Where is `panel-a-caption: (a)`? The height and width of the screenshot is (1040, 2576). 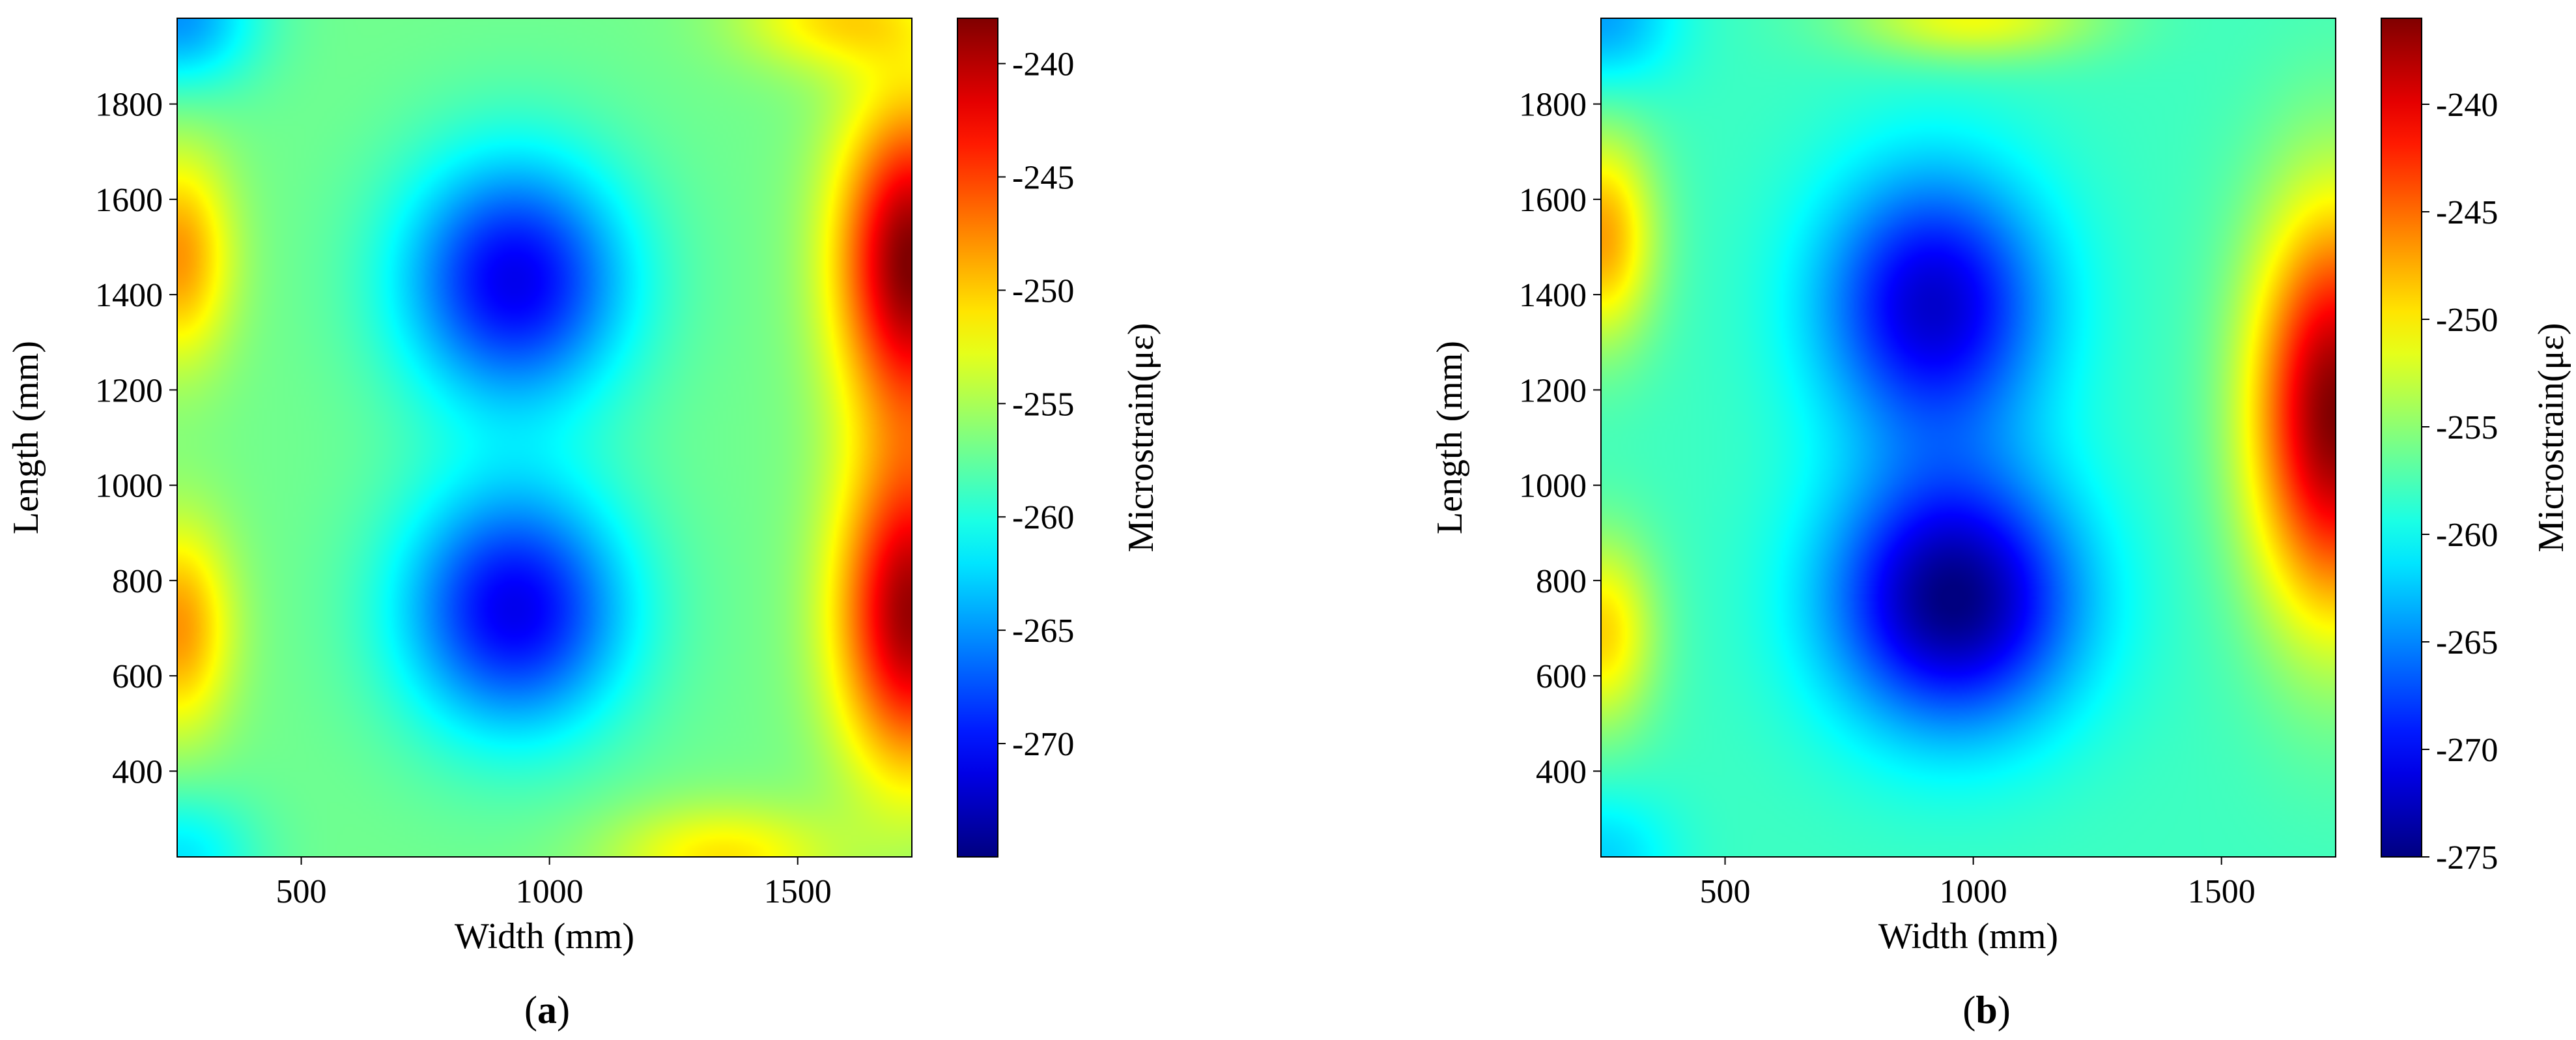
panel-a-caption: (a) is located at coordinates (547, 1010).